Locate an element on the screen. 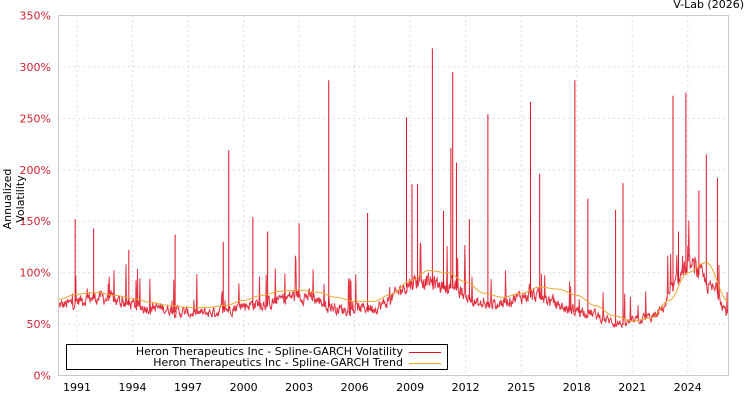 The width and height of the screenshot is (750, 400). y-tick-label: 350% is located at coordinates (35, 16).